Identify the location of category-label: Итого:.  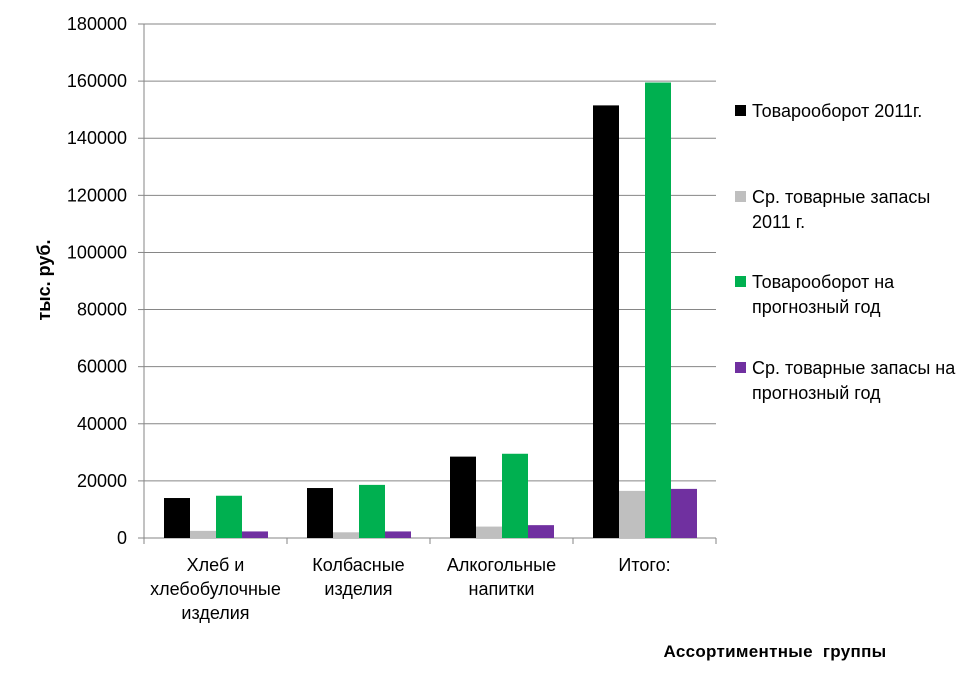
(644, 565).